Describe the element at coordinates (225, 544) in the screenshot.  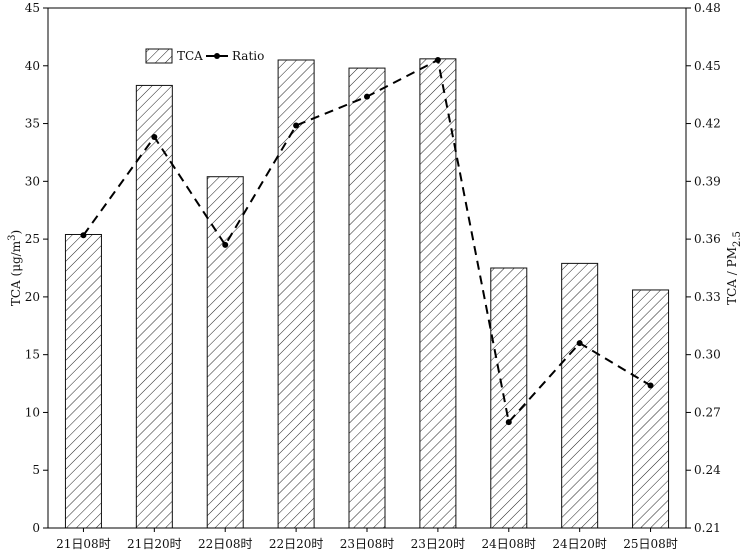
I see `x-tick-label: 22日08时` at that location.